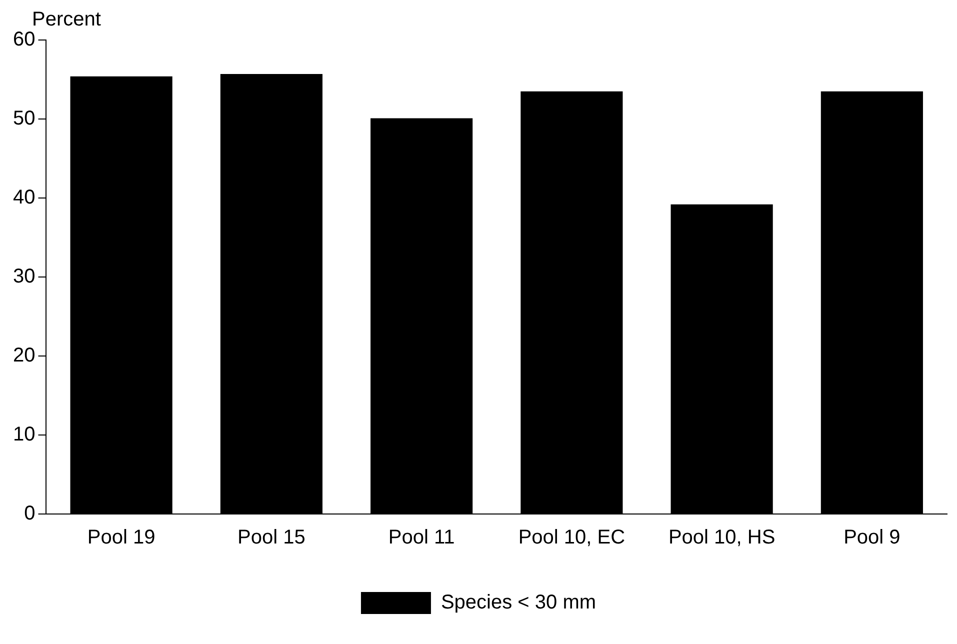 Image resolution: width=957 pixels, height=644 pixels. Describe the element at coordinates (24, 119) in the screenshot. I see `y-tick-label: 50` at that location.